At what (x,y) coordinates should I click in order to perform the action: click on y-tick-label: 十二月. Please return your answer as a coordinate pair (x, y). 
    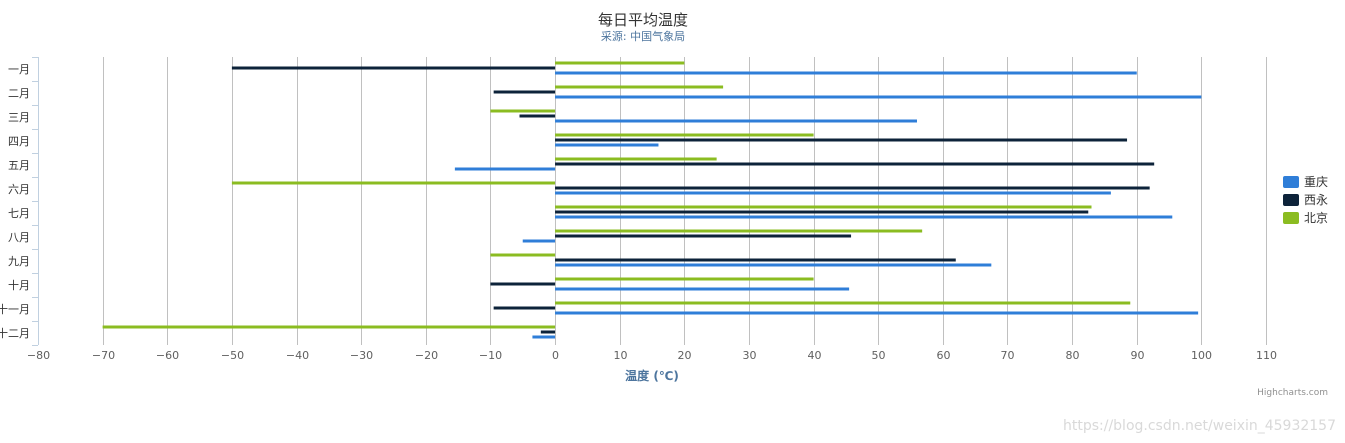
    Looking at the image, I should click on (15, 333).